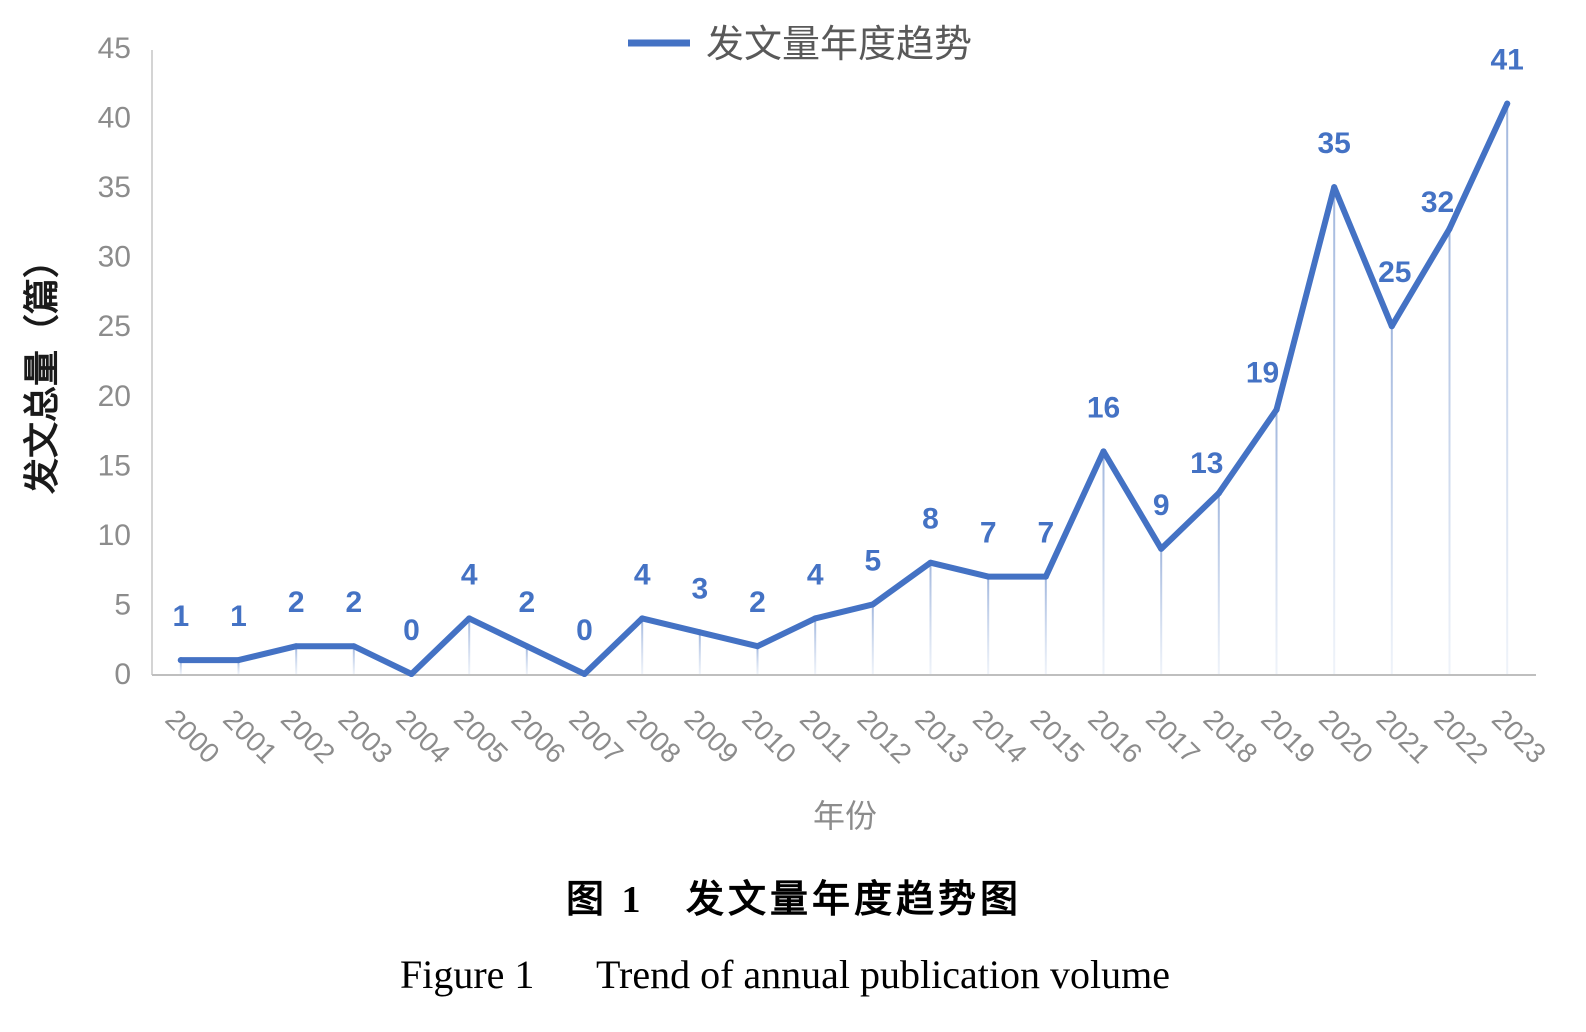 The height and width of the screenshot is (1032, 1586). What do you see at coordinates (654, 736) in the screenshot?
I see `x-tick-label: 2008` at bounding box center [654, 736].